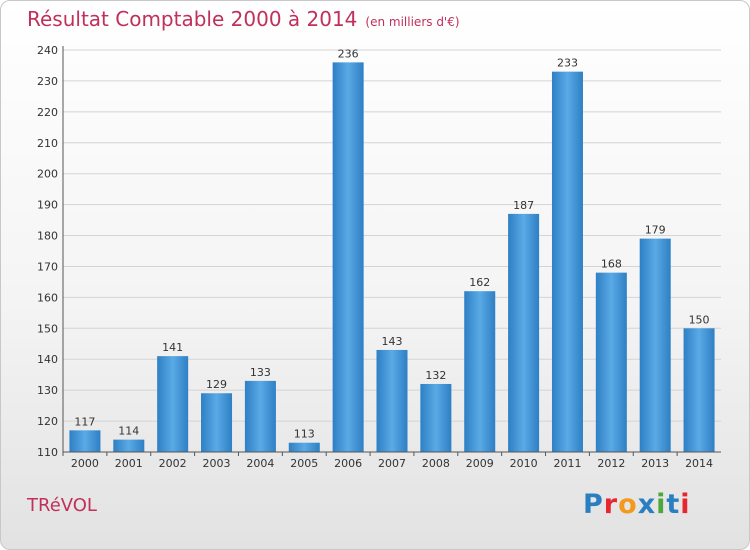 The height and width of the screenshot is (550, 750). Describe the element at coordinates (47, 143) in the screenshot. I see `y-tick-label: 210` at that location.